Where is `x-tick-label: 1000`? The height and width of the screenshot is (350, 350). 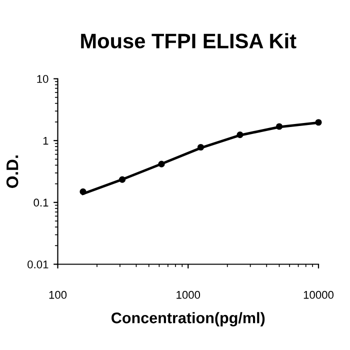
x-tick-label: 1000 is located at coordinates (188, 294).